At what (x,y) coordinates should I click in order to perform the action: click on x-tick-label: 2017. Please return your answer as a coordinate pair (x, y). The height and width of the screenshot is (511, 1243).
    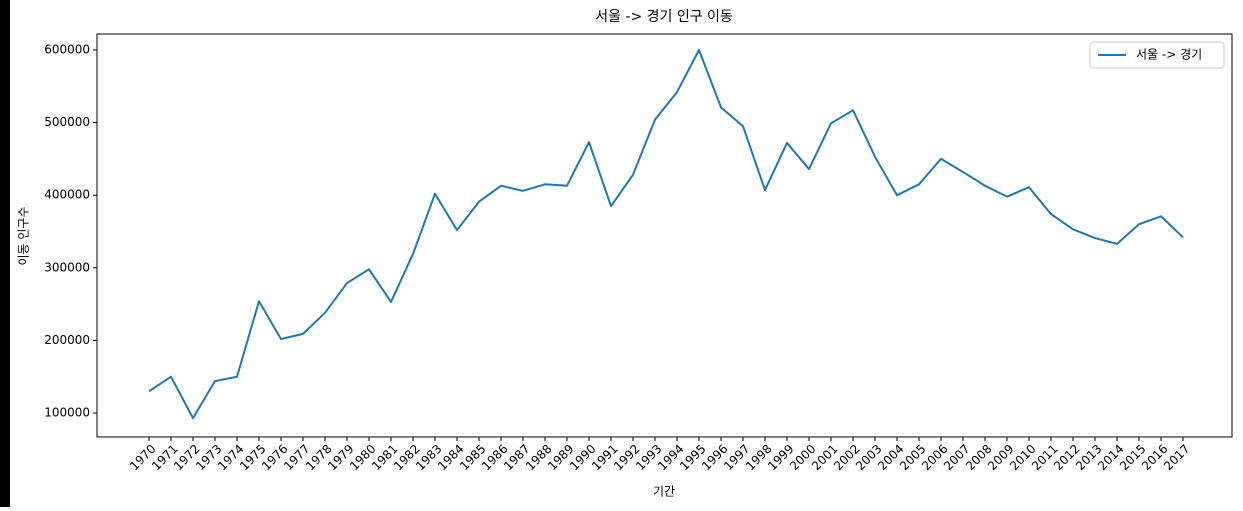
    Looking at the image, I should click on (1176, 457).